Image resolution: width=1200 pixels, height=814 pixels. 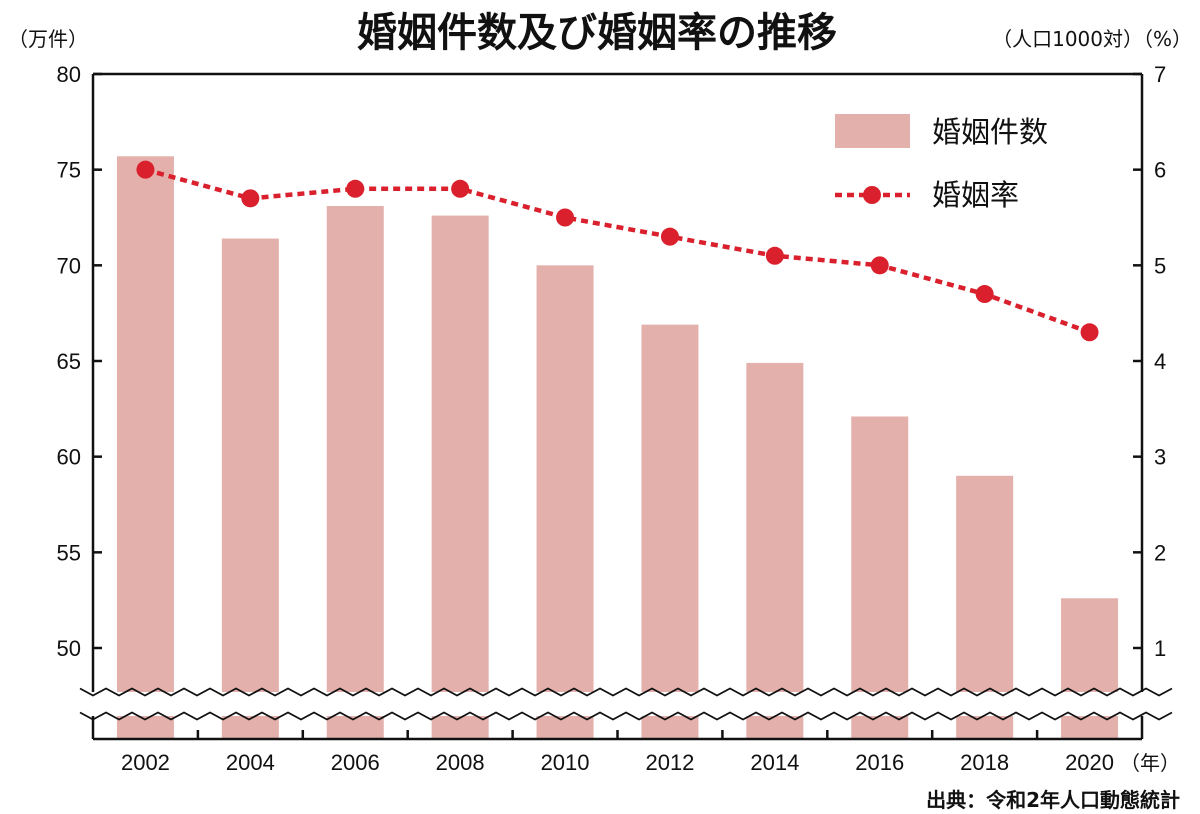 I want to click on right-tick-label: 4, so click(x=1160, y=361).